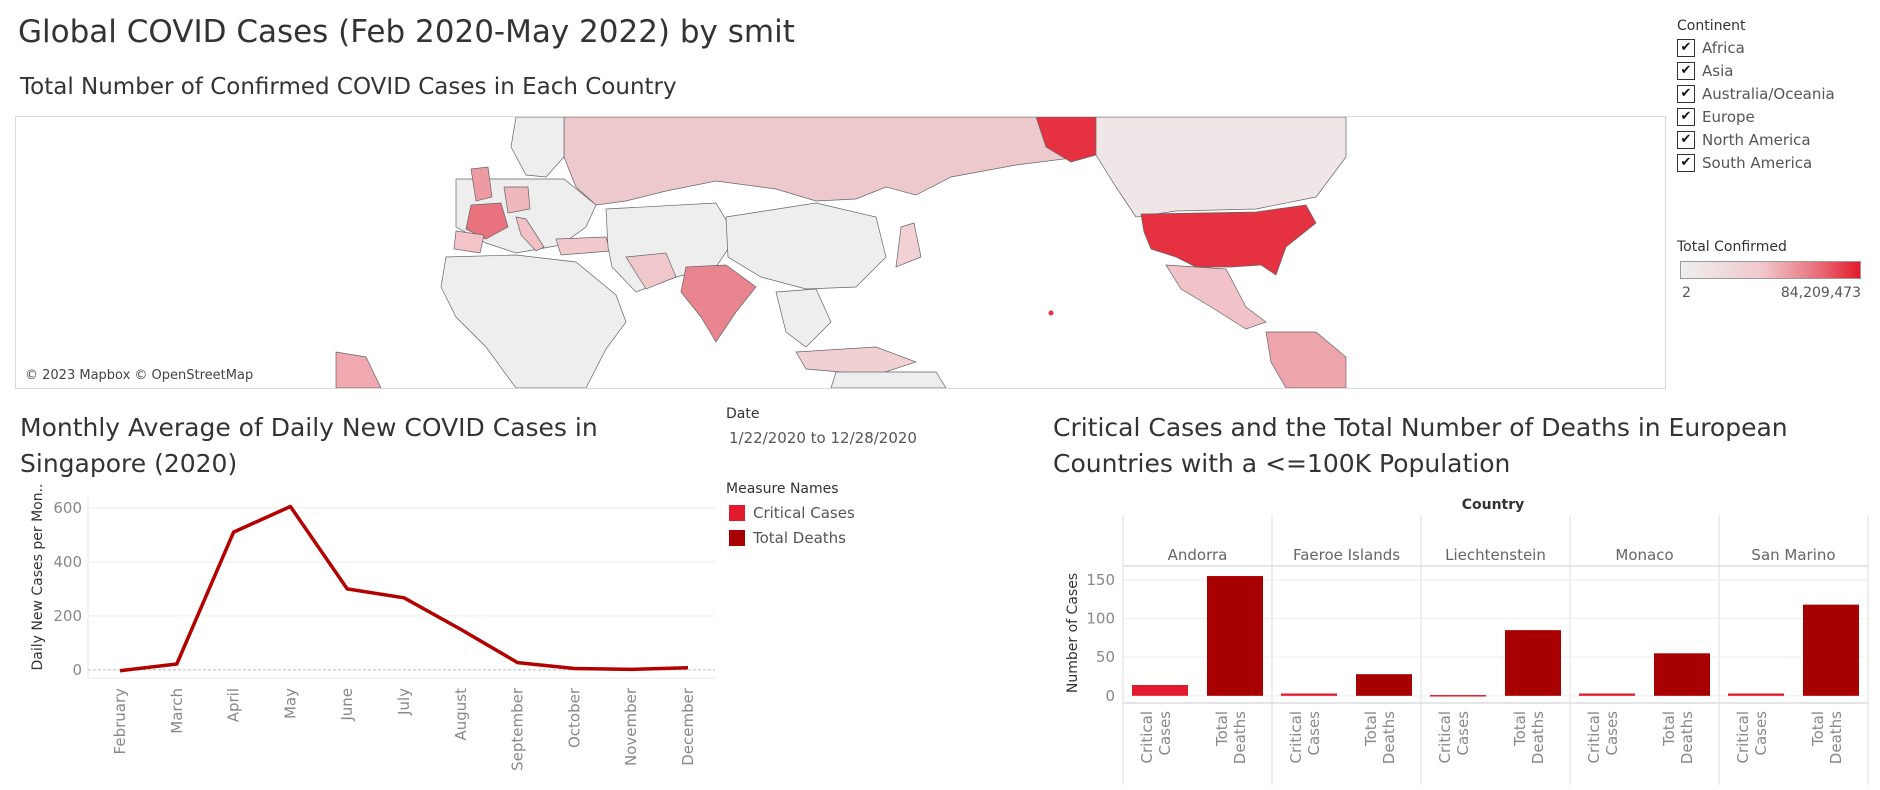  I want to click on continent-option-south-america: ✔ South America, so click(1772, 162).